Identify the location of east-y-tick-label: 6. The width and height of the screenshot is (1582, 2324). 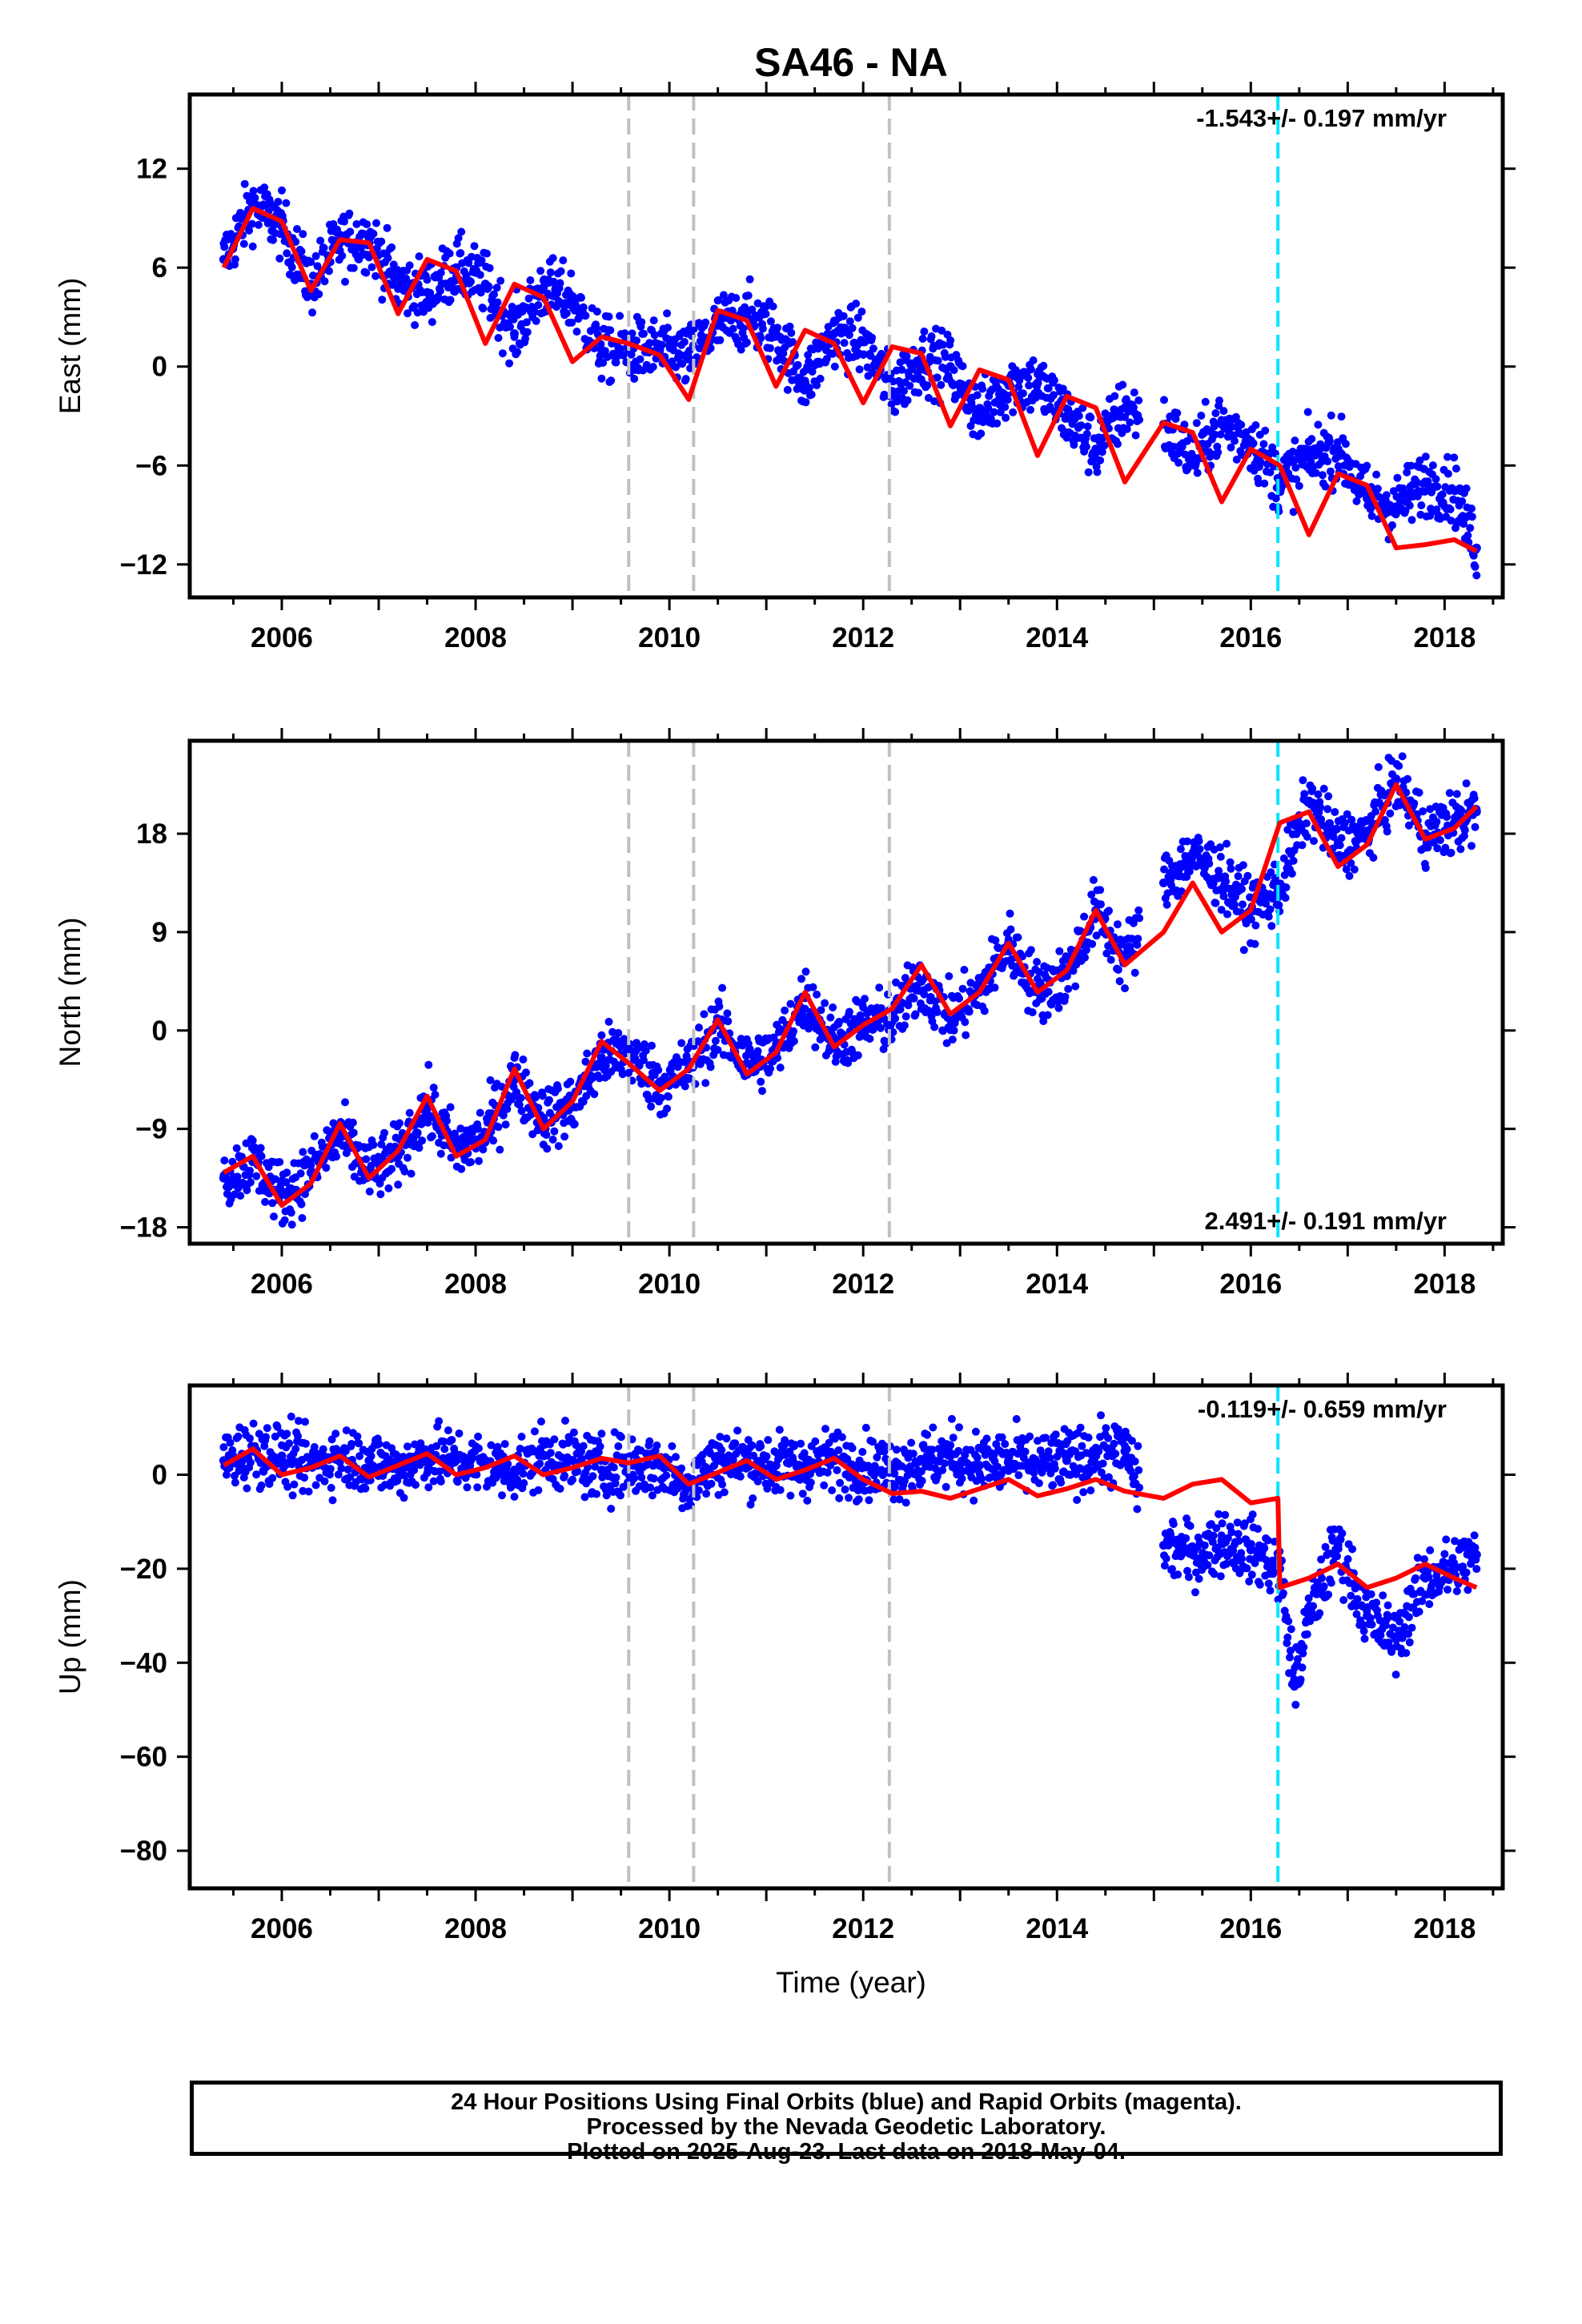
(159, 267).